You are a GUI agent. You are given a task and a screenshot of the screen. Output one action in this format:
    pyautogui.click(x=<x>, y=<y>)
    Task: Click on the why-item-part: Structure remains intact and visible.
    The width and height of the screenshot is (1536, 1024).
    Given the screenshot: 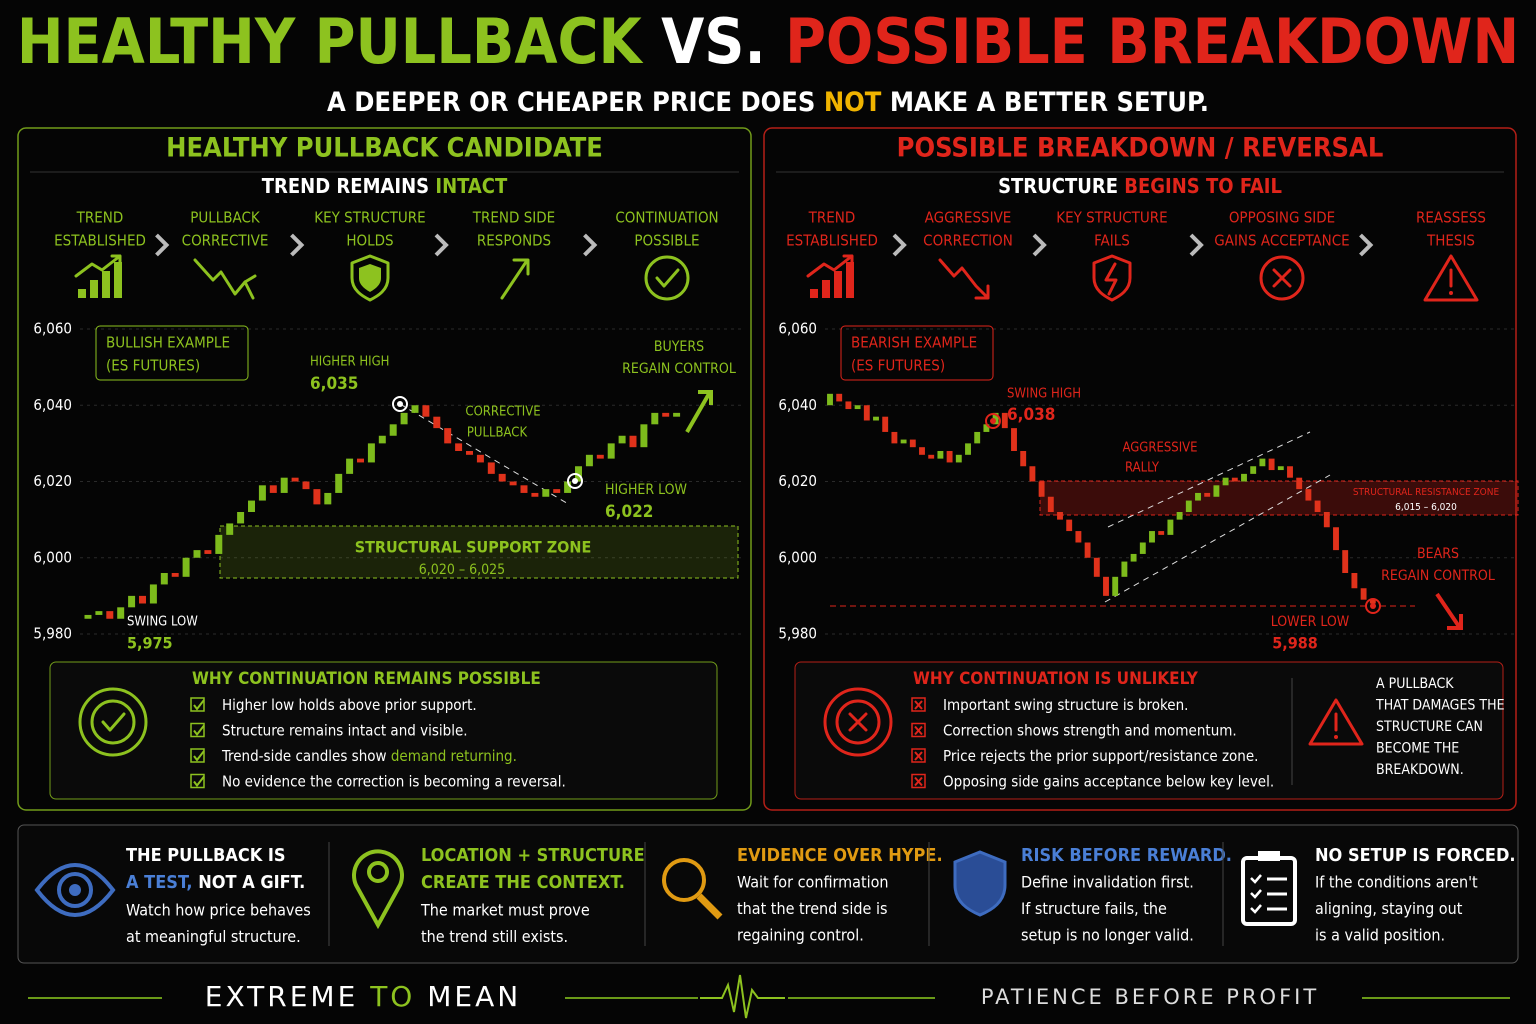 What is the action you would take?
    pyautogui.click(x=345, y=730)
    